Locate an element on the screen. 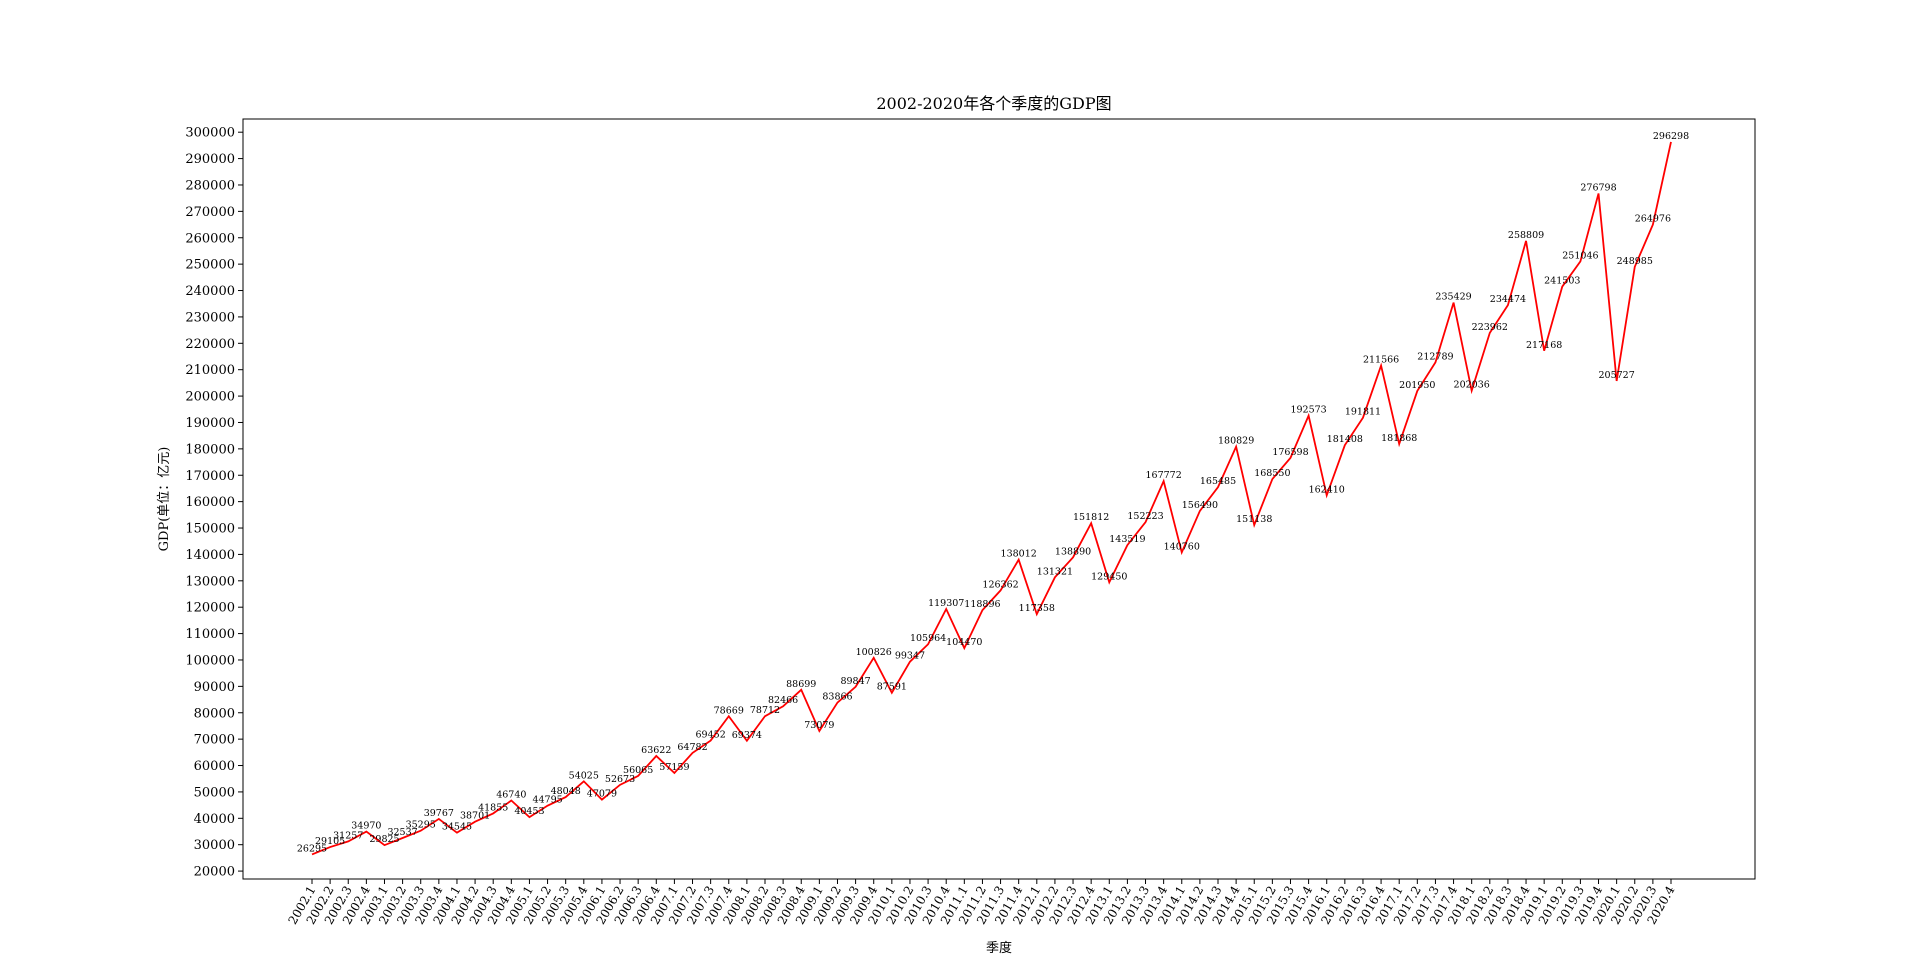 Image resolution: width=1920 pixels, height=973 pixels. data-label: 152223 is located at coordinates (1145, 516).